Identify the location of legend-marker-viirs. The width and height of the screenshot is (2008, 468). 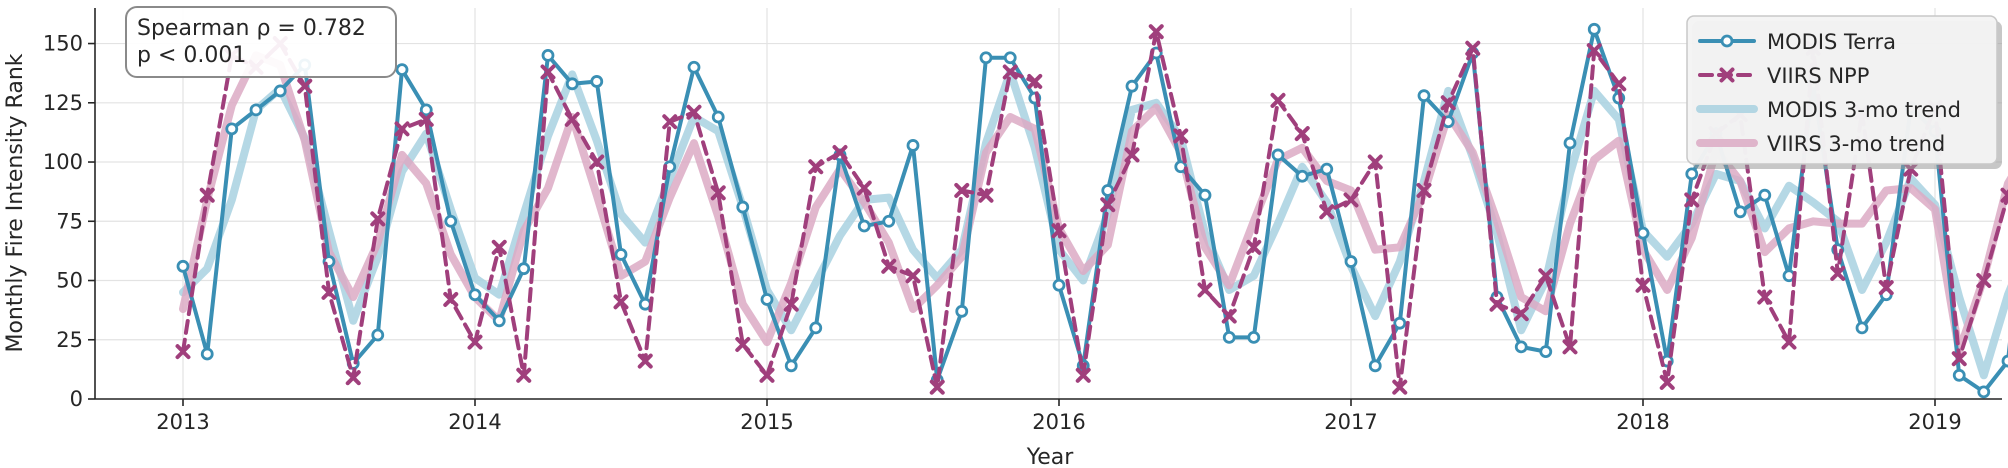
(1727, 75).